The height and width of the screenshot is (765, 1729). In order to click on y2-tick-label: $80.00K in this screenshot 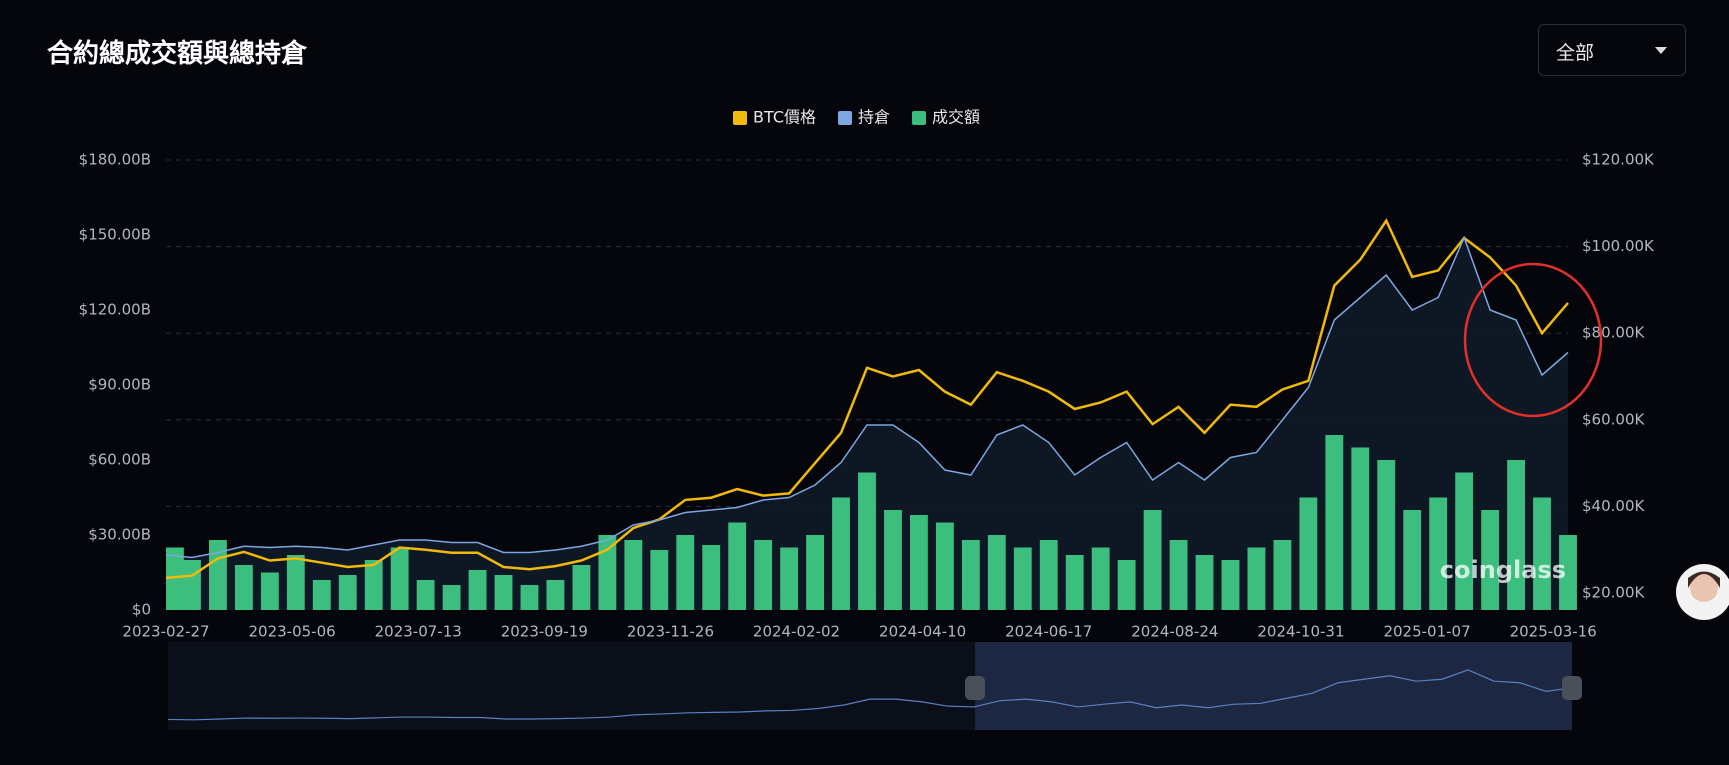, I will do `click(1613, 333)`.